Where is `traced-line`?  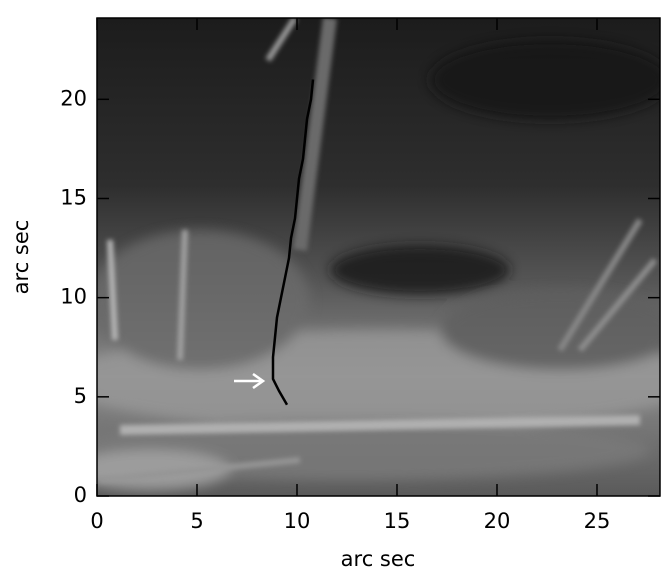 traced-line is located at coordinates (293, 242).